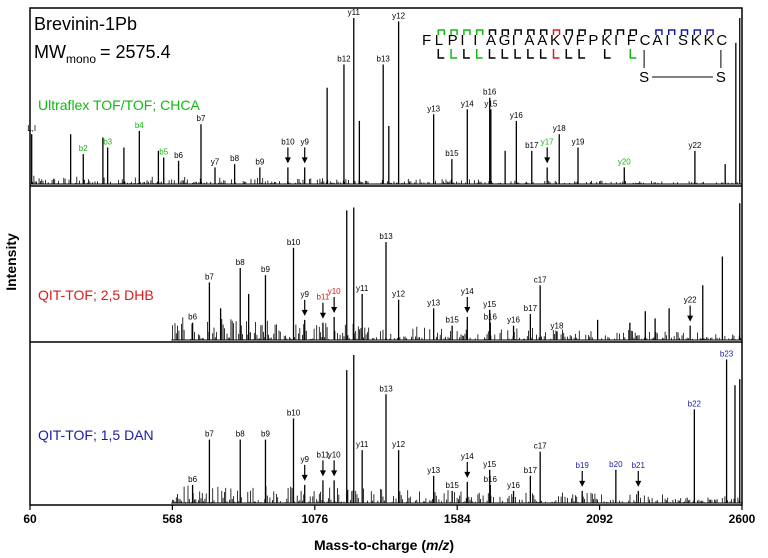  What do you see at coordinates (467, 103) in the screenshot?
I see `peak-label: y14` at bounding box center [467, 103].